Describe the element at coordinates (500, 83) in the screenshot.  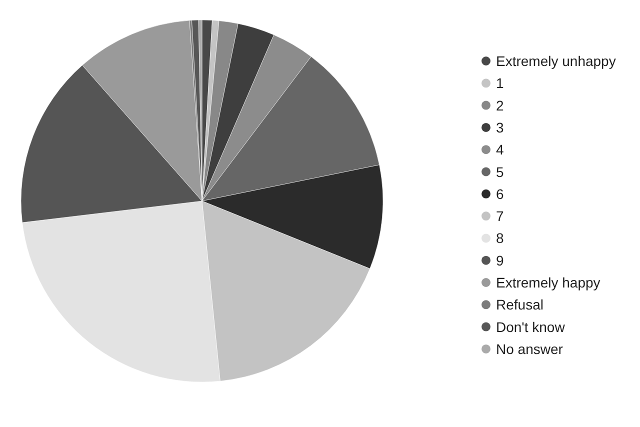
I see `legend-label: 1` at that location.